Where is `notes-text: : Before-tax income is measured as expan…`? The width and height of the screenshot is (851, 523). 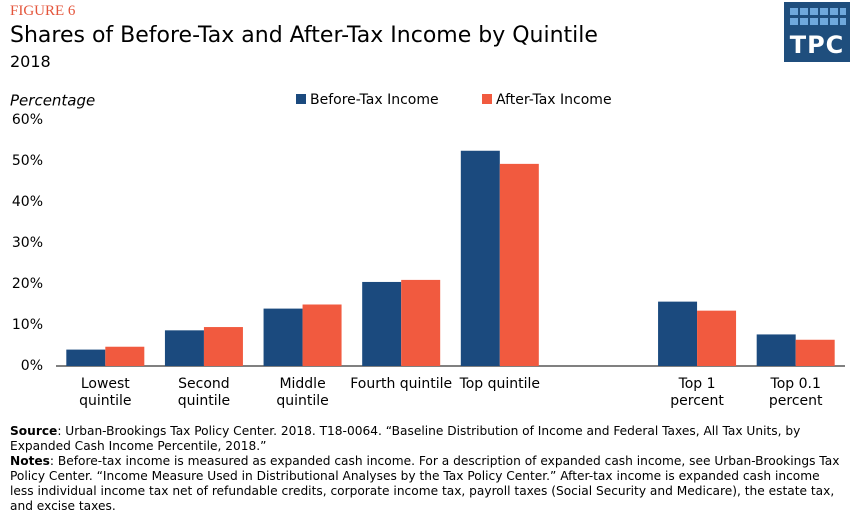
notes-text: : Before-tax income is measured as expan… is located at coordinates (425, 483).